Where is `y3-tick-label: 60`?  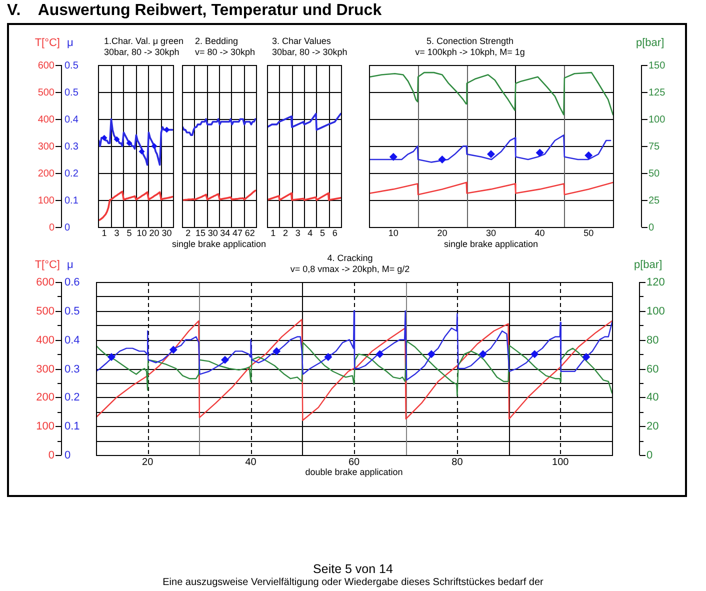
y3-tick-label: 60 is located at coordinates (652, 370).